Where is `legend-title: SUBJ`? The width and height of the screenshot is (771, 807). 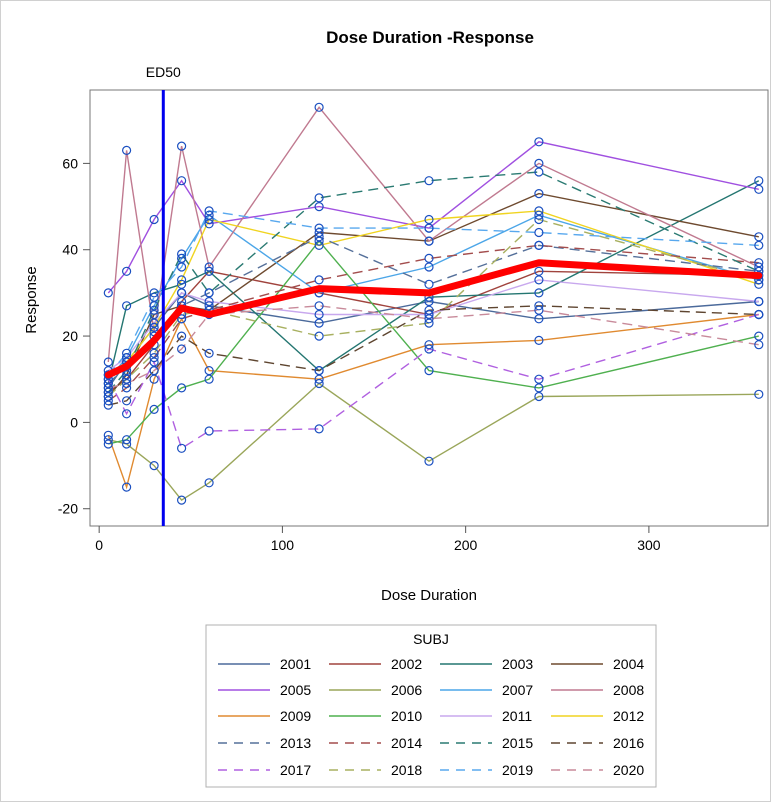 legend-title: SUBJ is located at coordinates (431, 639).